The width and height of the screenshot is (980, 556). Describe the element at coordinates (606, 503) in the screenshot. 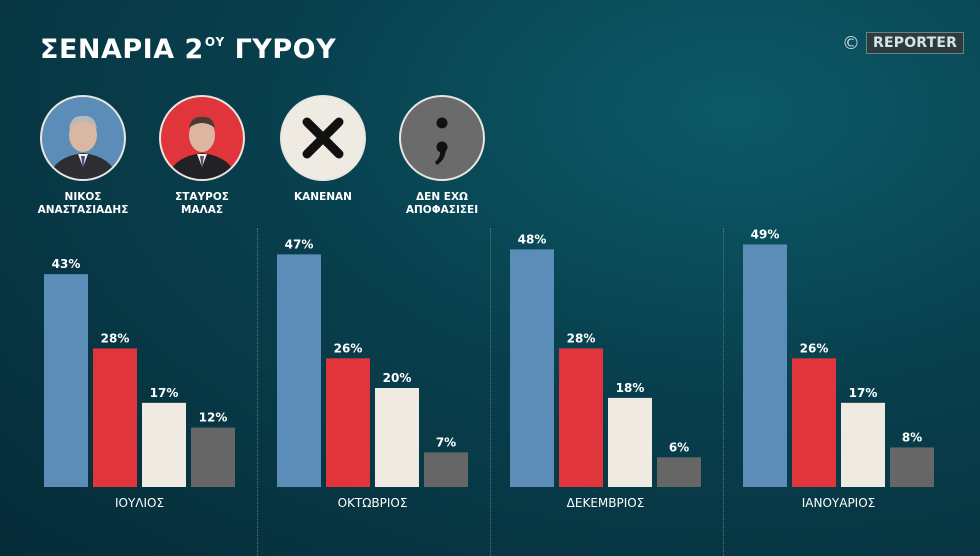

I see `category-label: ΔΕΚΕΜΒΡΙΟΣ` at that location.